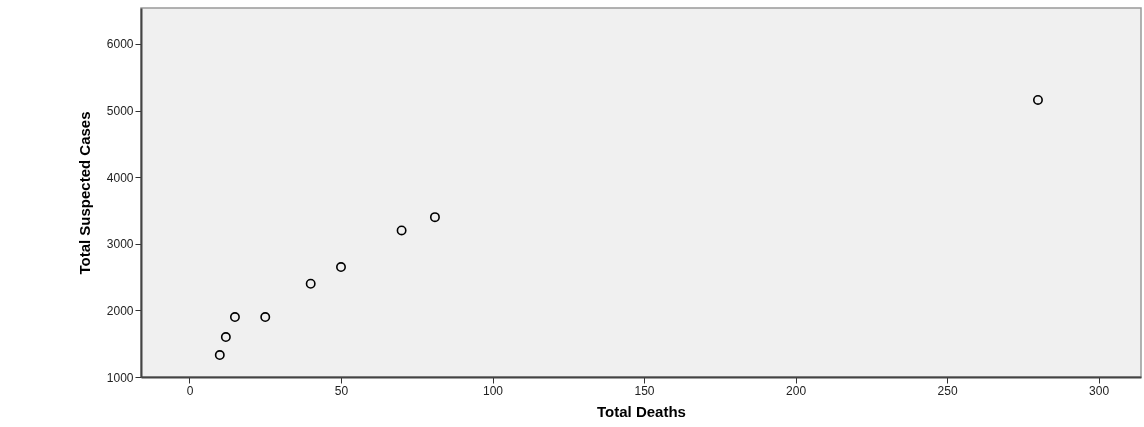 The image size is (1144, 427). What do you see at coordinates (644, 390) in the screenshot?
I see `x-tick-label: 150` at bounding box center [644, 390].